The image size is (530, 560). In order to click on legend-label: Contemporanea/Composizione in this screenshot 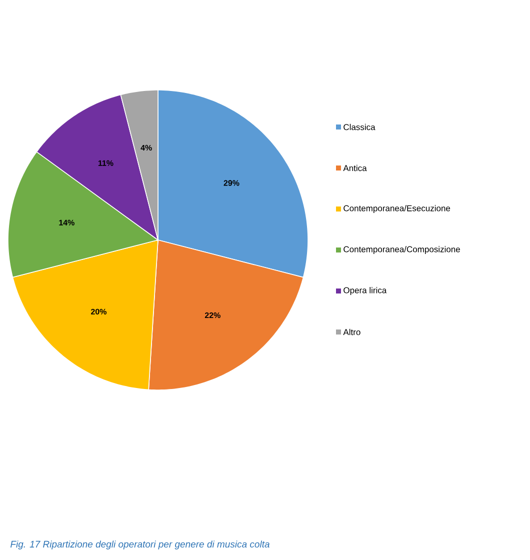, I will do `click(402, 250)`.